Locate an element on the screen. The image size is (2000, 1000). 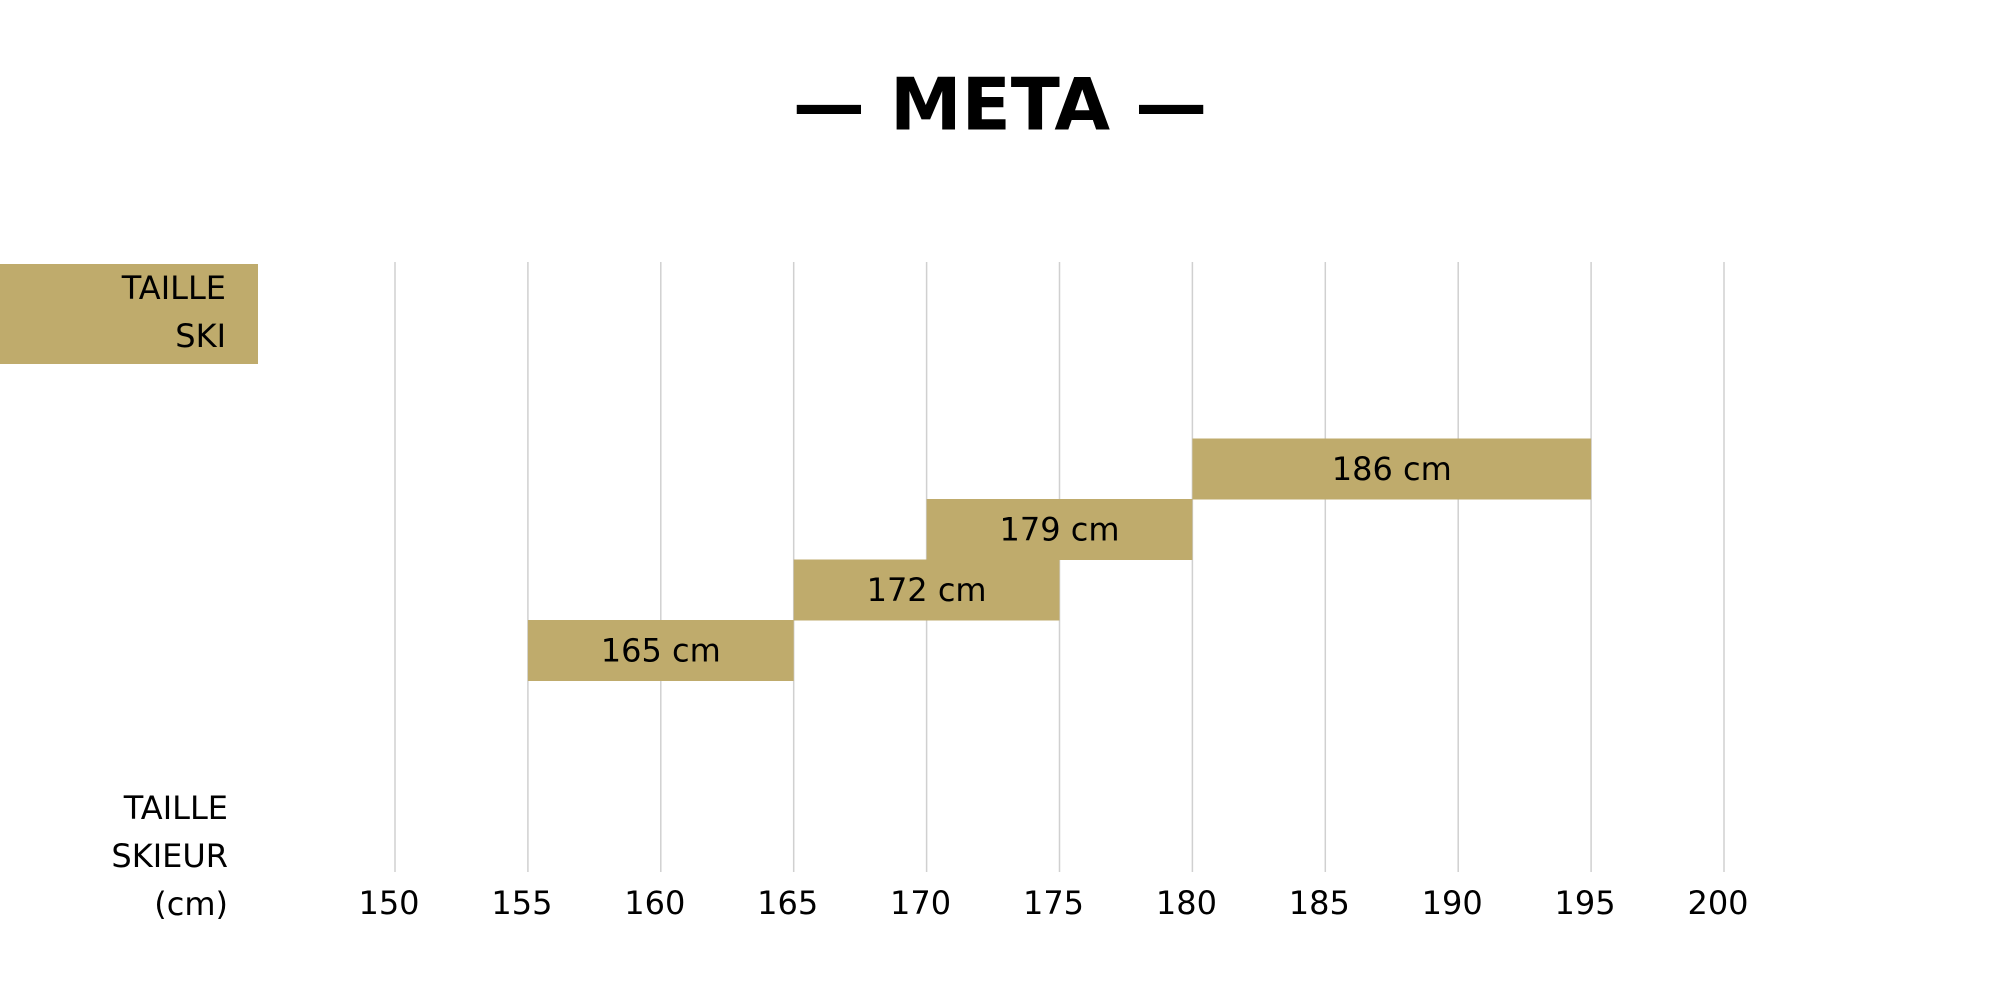
x-label: (cm) is located at coordinates (191, 904).